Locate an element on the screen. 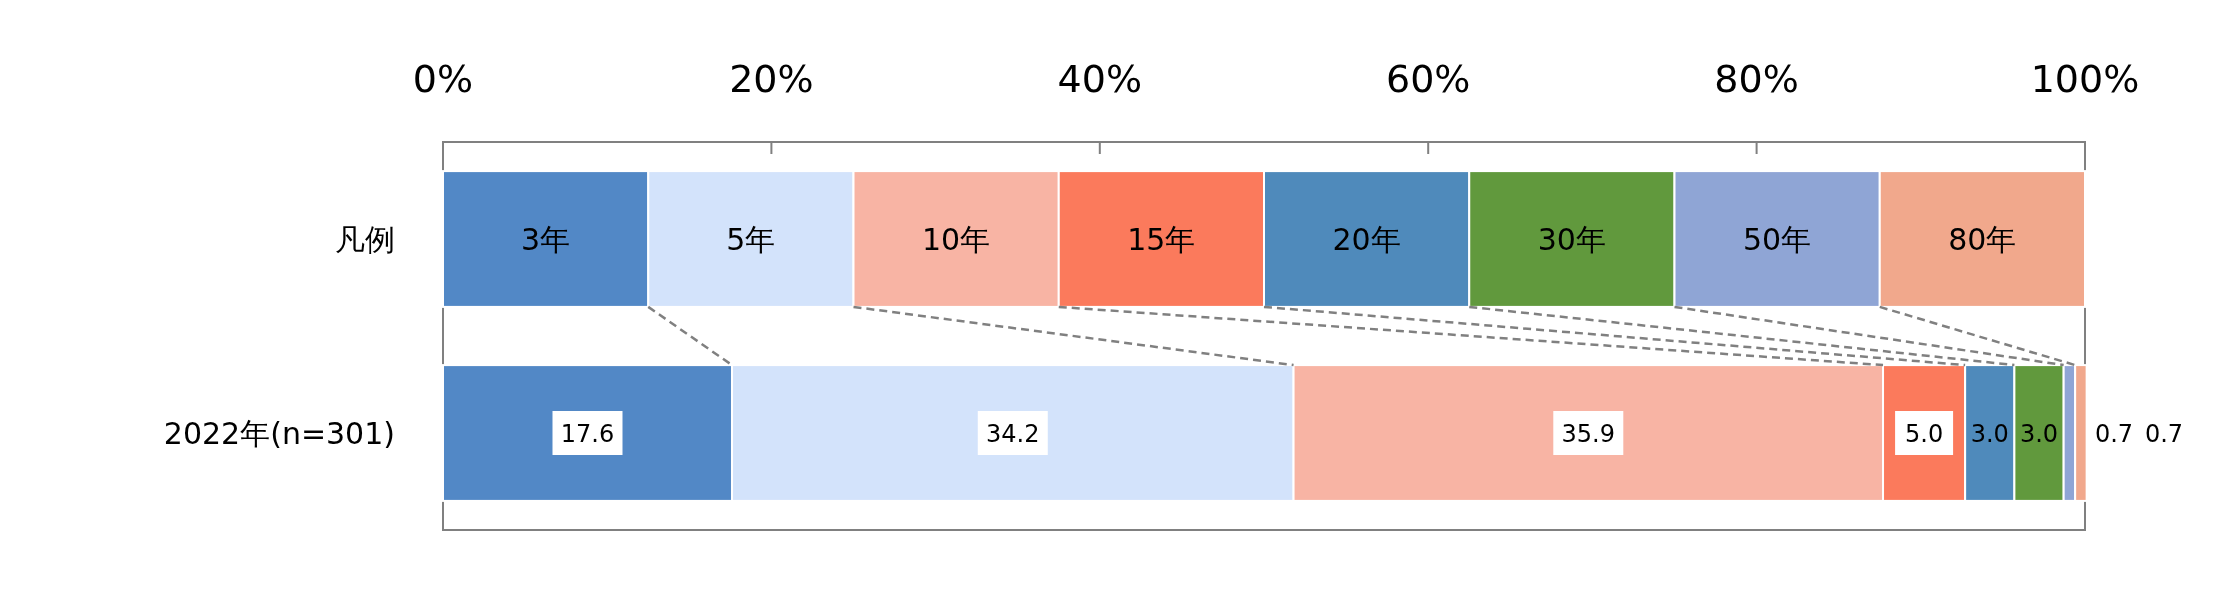 Image resolution: width=2227 pixels, height=595 pixels. data-label: 5.0 is located at coordinates (1924, 434).